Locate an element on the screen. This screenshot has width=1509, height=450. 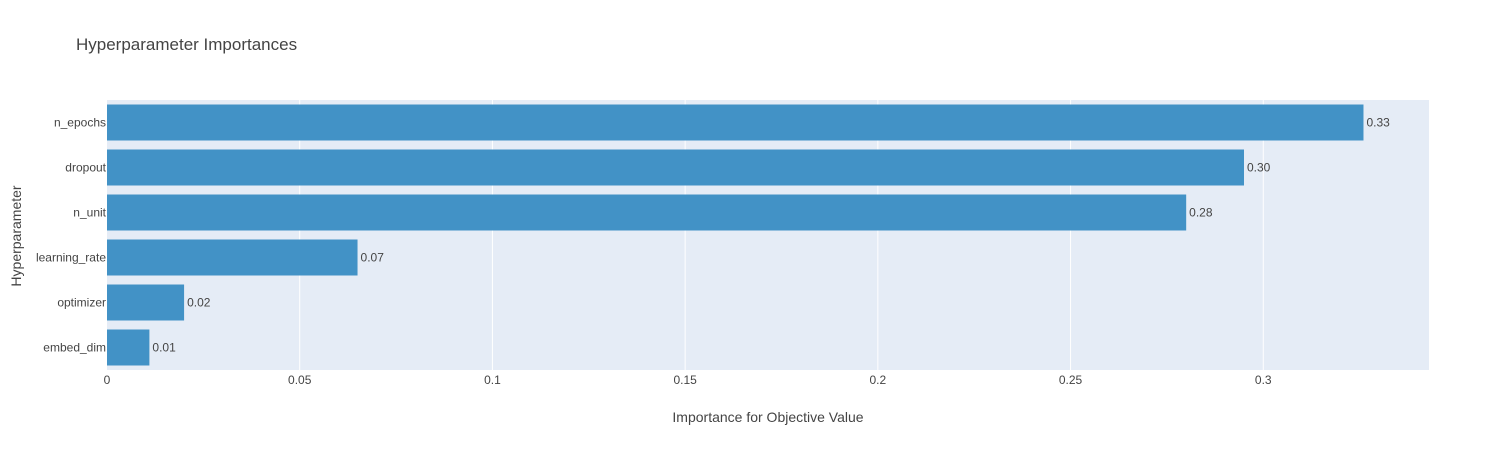
bar-value-label: 0.07 is located at coordinates (373, 258).